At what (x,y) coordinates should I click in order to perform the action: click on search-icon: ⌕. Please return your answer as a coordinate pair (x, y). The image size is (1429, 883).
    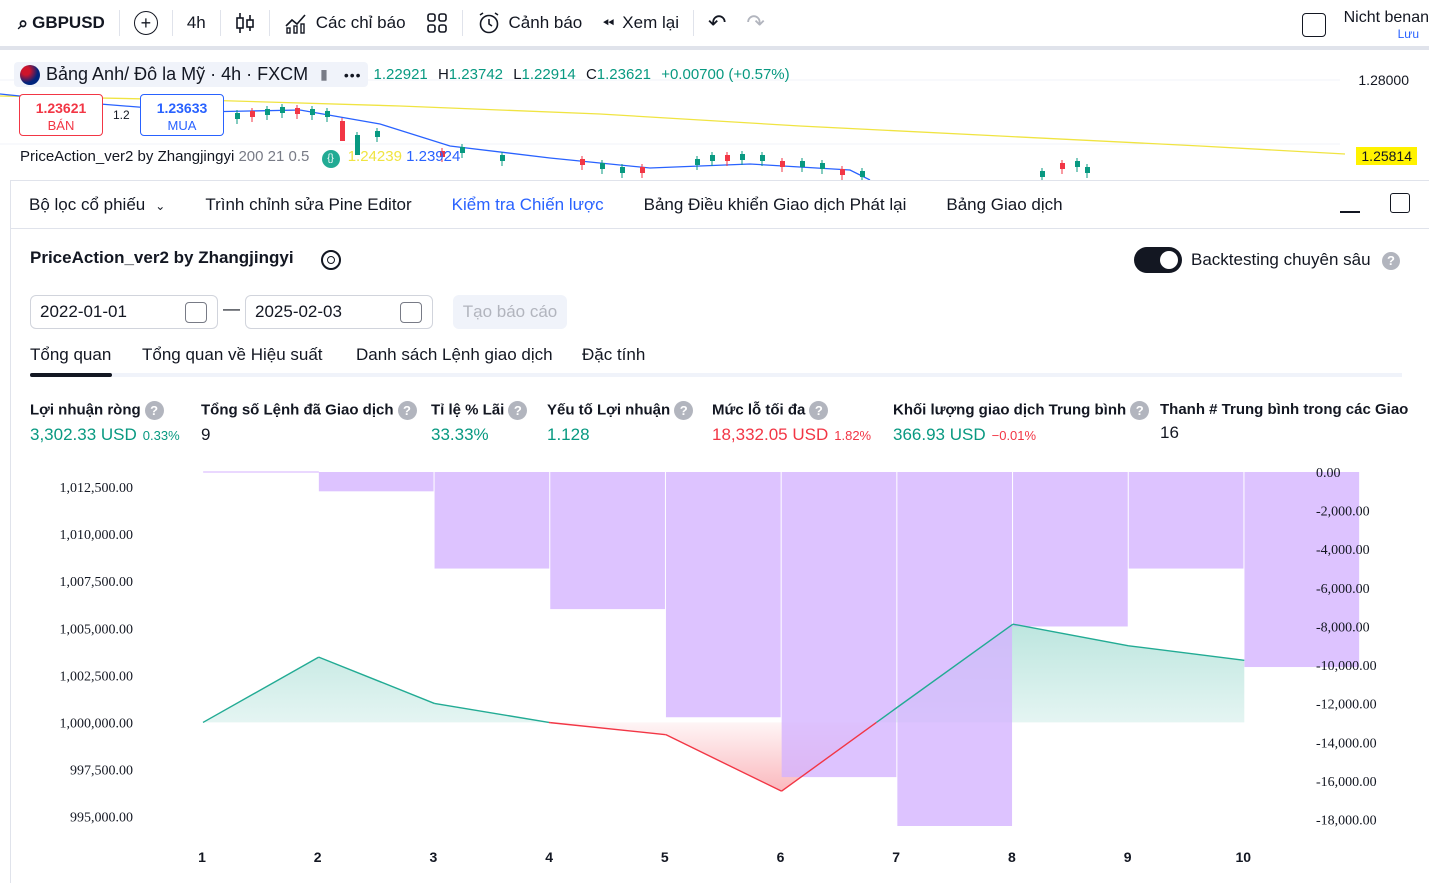
    Looking at the image, I should click on (23, 22).